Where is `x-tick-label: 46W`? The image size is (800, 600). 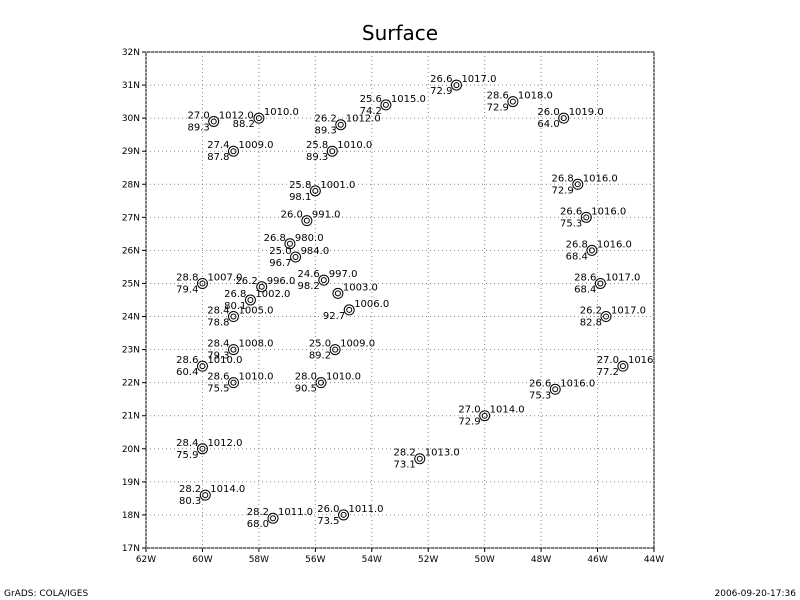
x-tick-label: 46W is located at coordinates (597, 560).